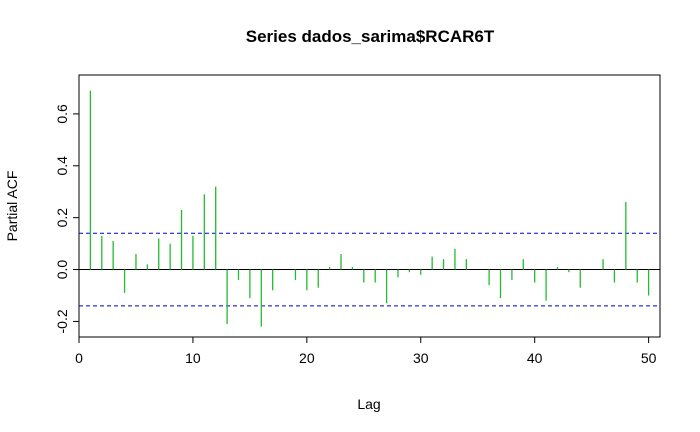 The image size is (700, 432). Describe the element at coordinates (366, 351) in the screenshot. I see `x-axis: 0 10 20 30 40 50` at that location.